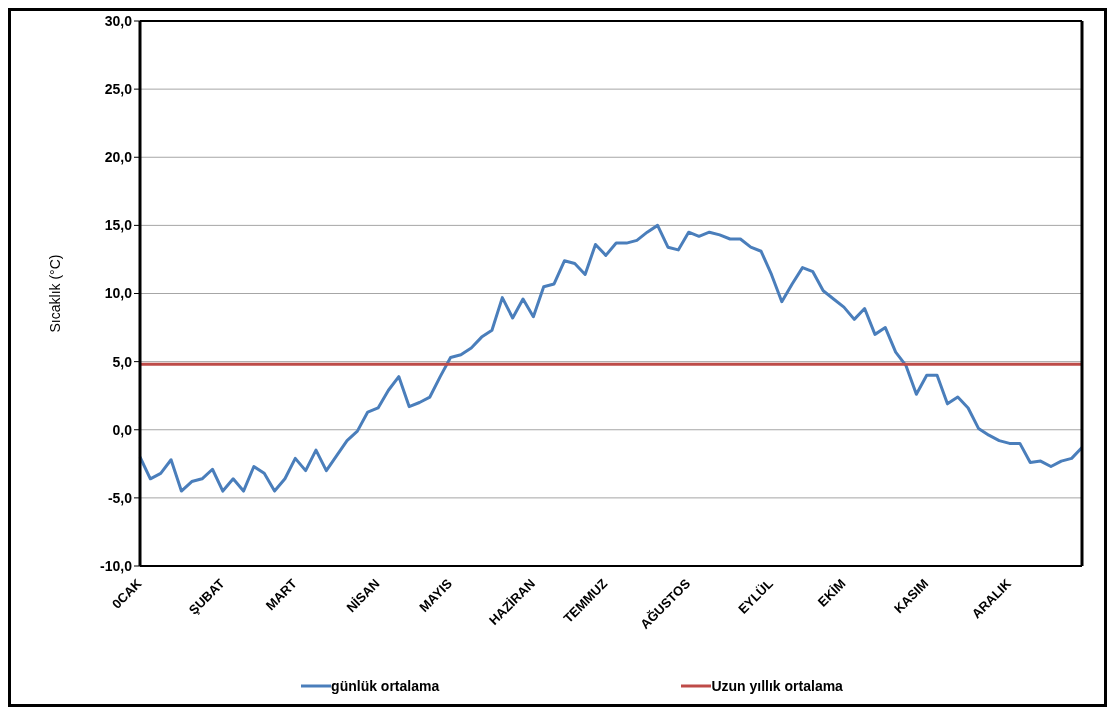 The height and width of the screenshot is (715, 1115). I want to click on y-tick-label: 0,0, so click(122, 429).